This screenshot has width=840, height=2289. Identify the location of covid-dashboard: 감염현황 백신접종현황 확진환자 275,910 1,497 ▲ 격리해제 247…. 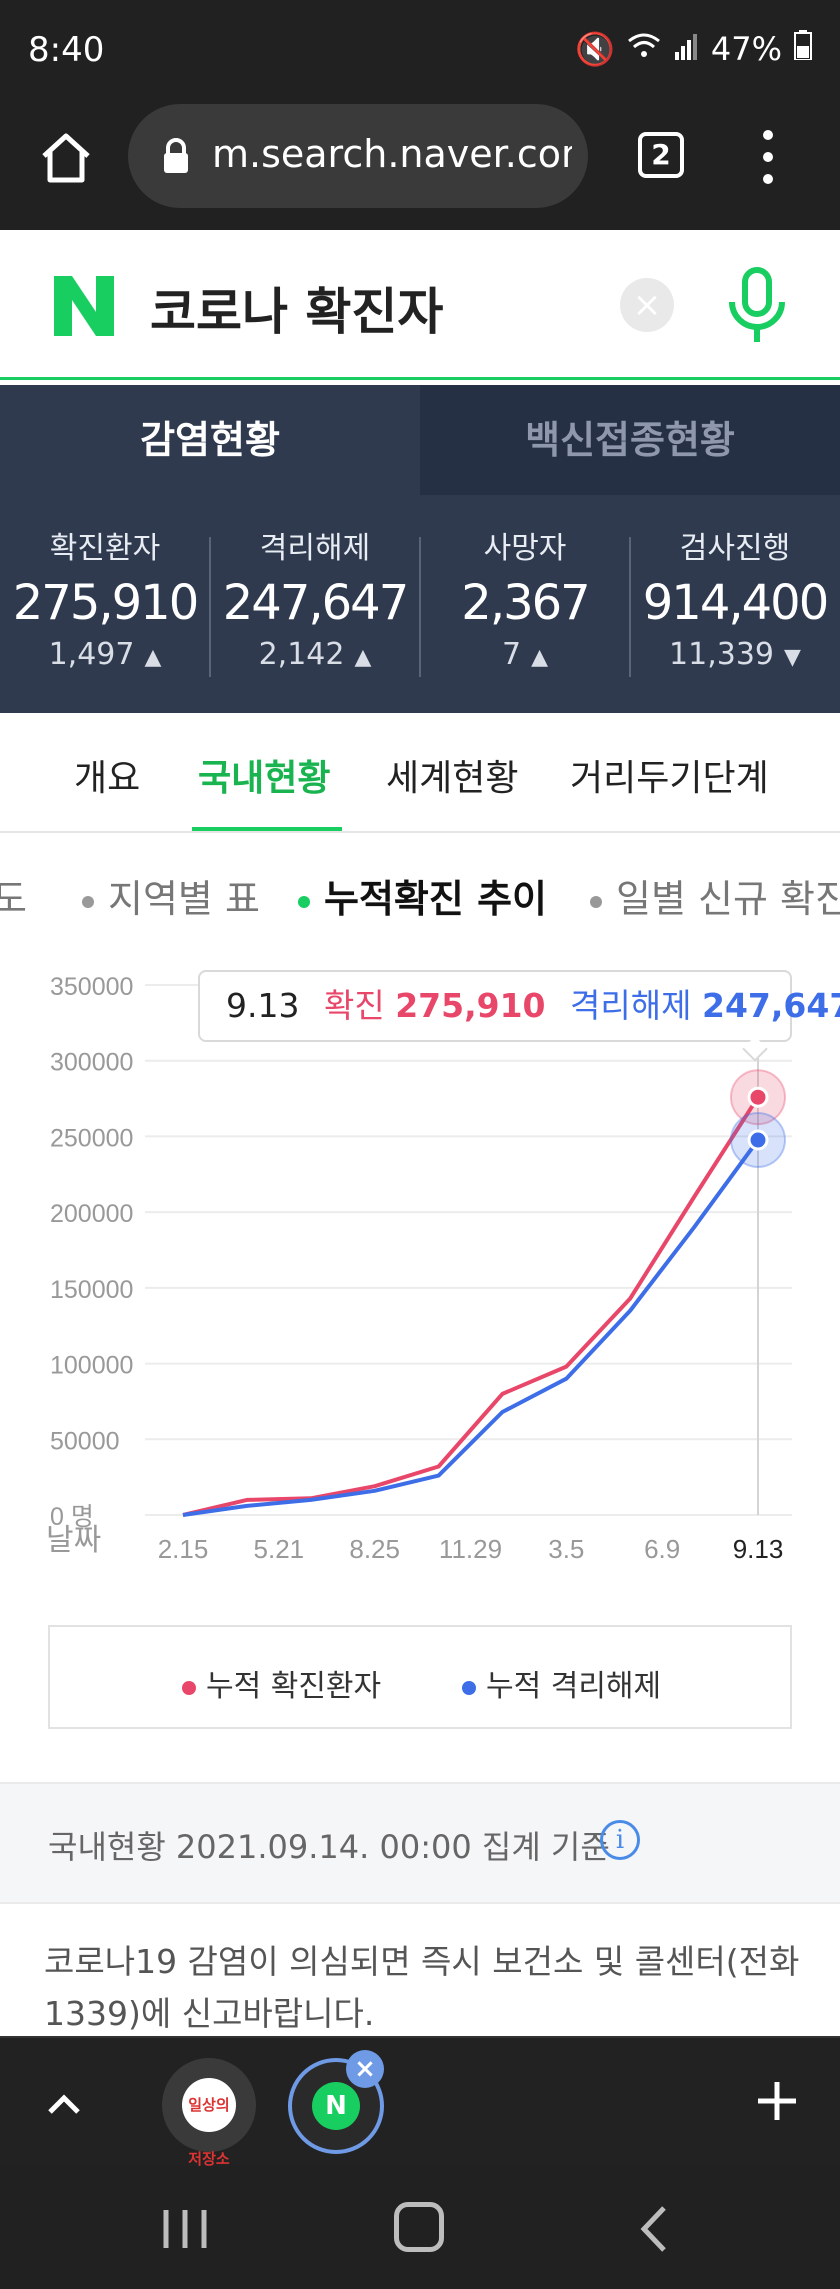
(420, 549).